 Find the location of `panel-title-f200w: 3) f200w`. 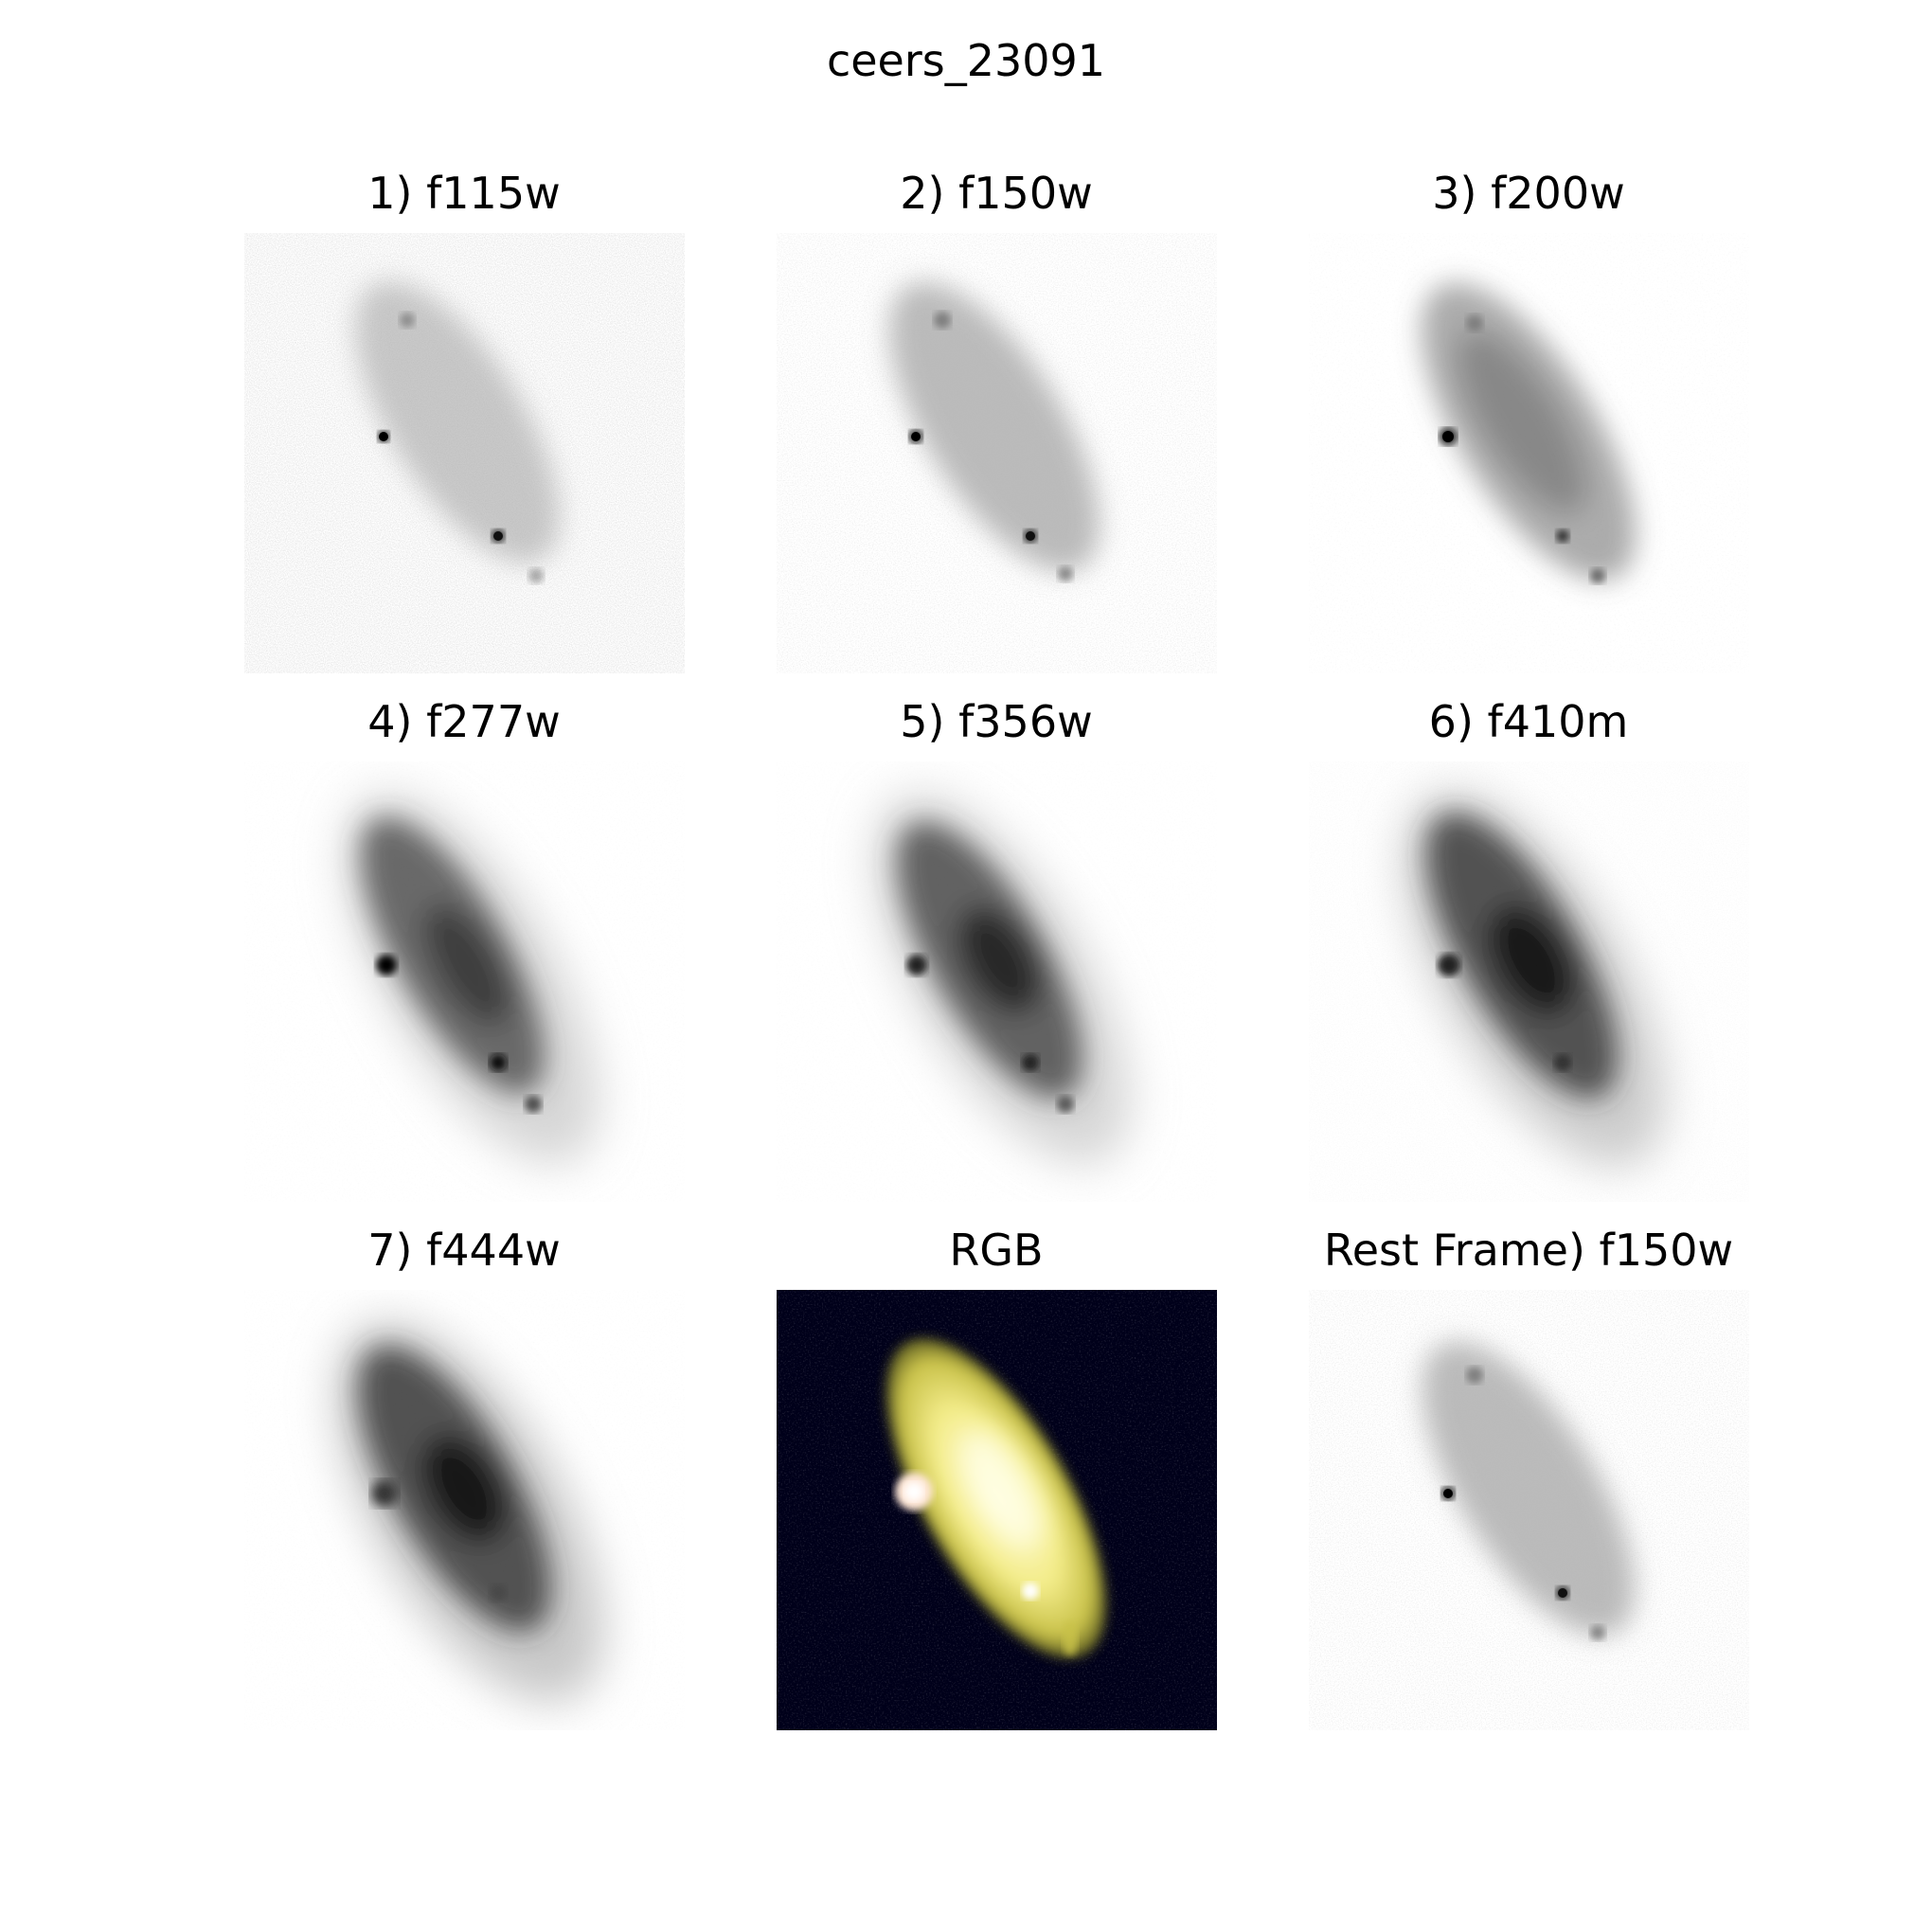

panel-title-f200w: 3) f200w is located at coordinates (1528, 193).